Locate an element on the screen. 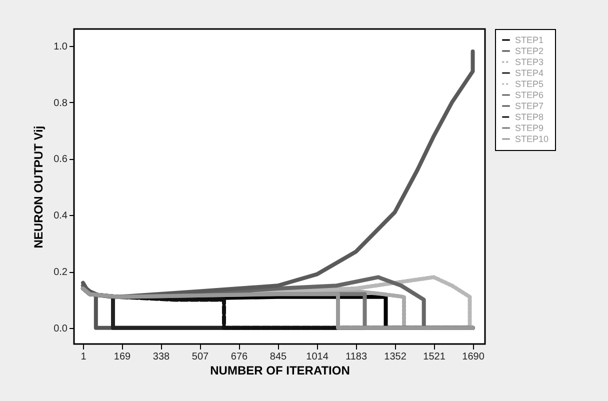 The image size is (608, 401). y-tick-label: 0.0 is located at coordinates (61, 328).